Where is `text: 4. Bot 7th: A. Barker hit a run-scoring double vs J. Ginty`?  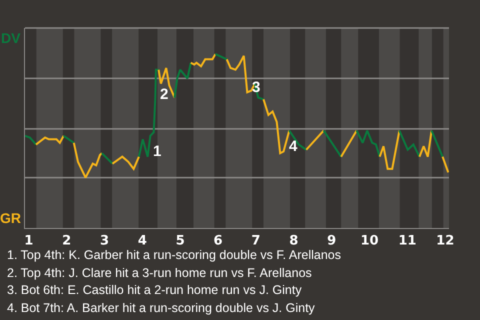
text: 4. Bot 7th: A. Barker hit a run-scoring double vs J. Ginty is located at coordinates (161, 308).